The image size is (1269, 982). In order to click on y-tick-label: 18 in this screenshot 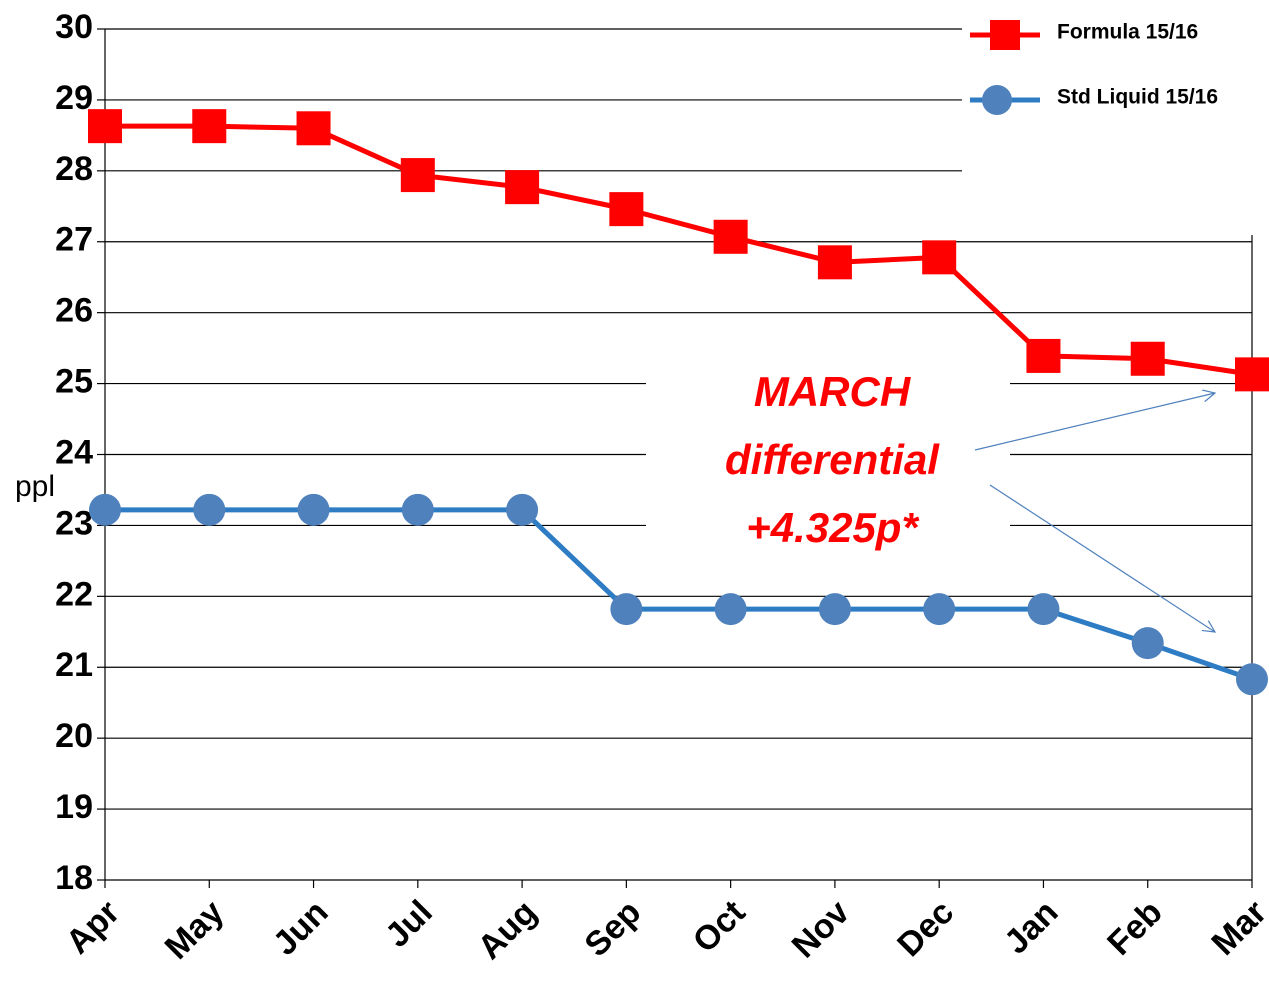, I will do `click(74, 878)`.